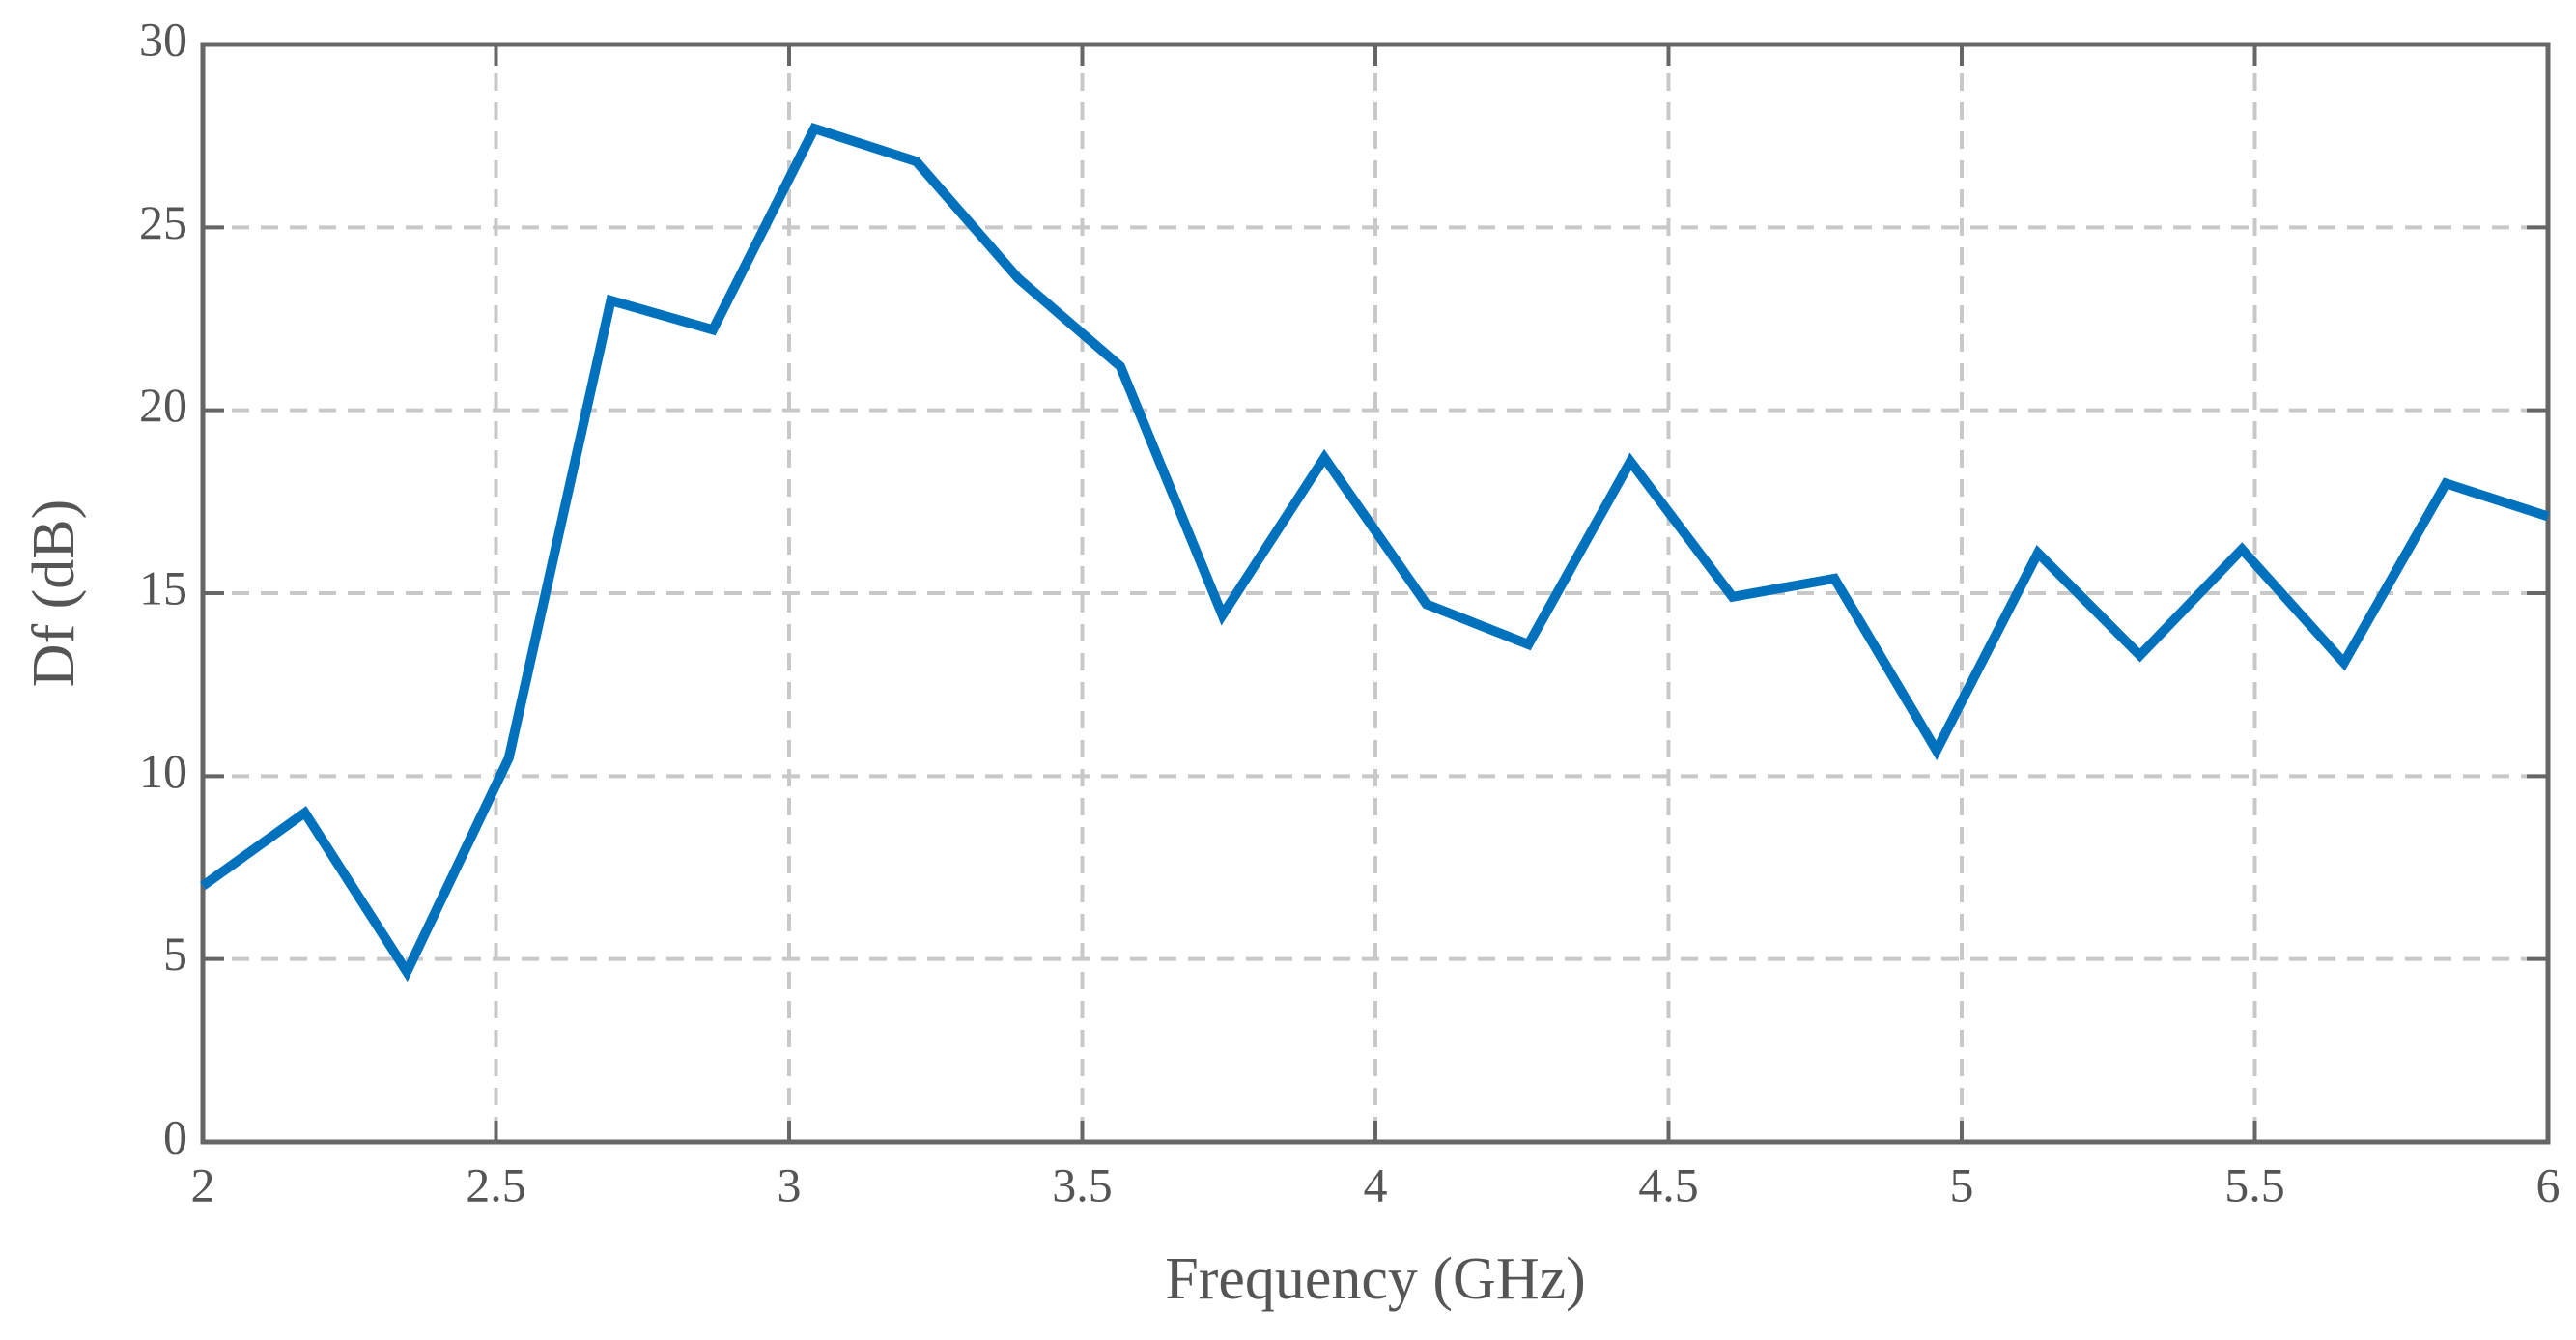  What do you see at coordinates (203, 1184) in the screenshot?
I see `x-tick-label: 2` at bounding box center [203, 1184].